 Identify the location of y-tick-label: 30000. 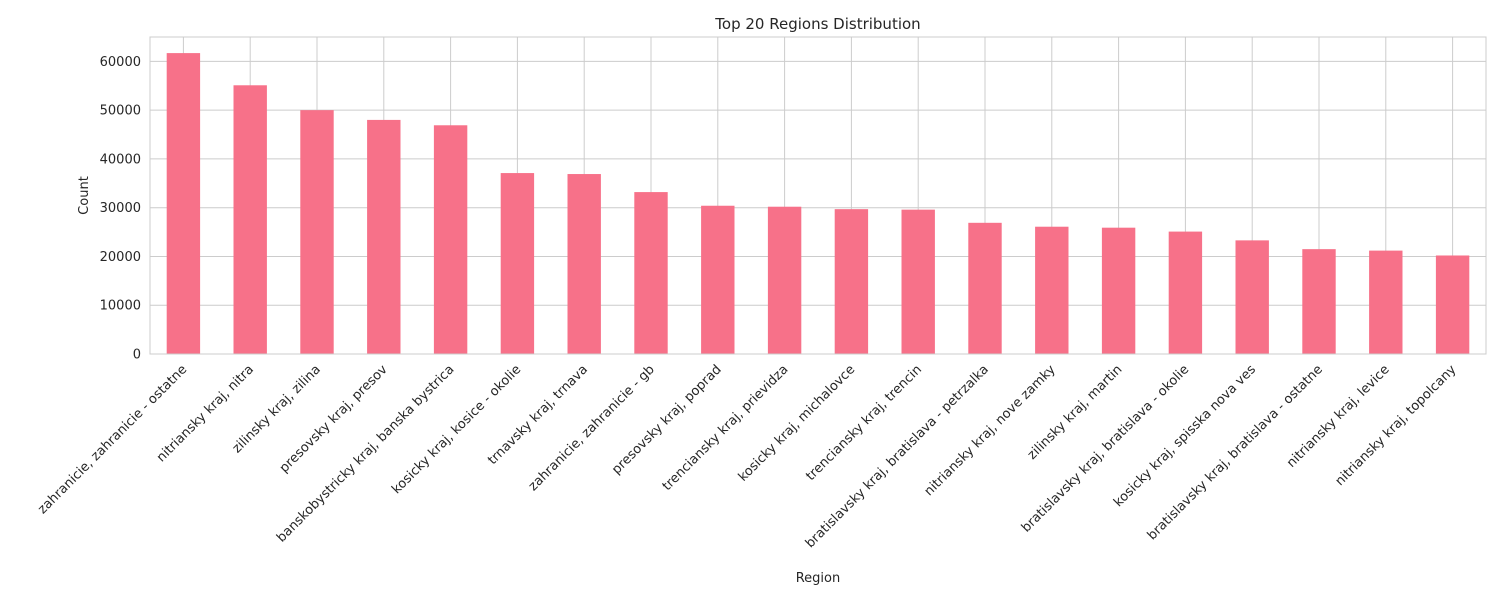
(120, 208).